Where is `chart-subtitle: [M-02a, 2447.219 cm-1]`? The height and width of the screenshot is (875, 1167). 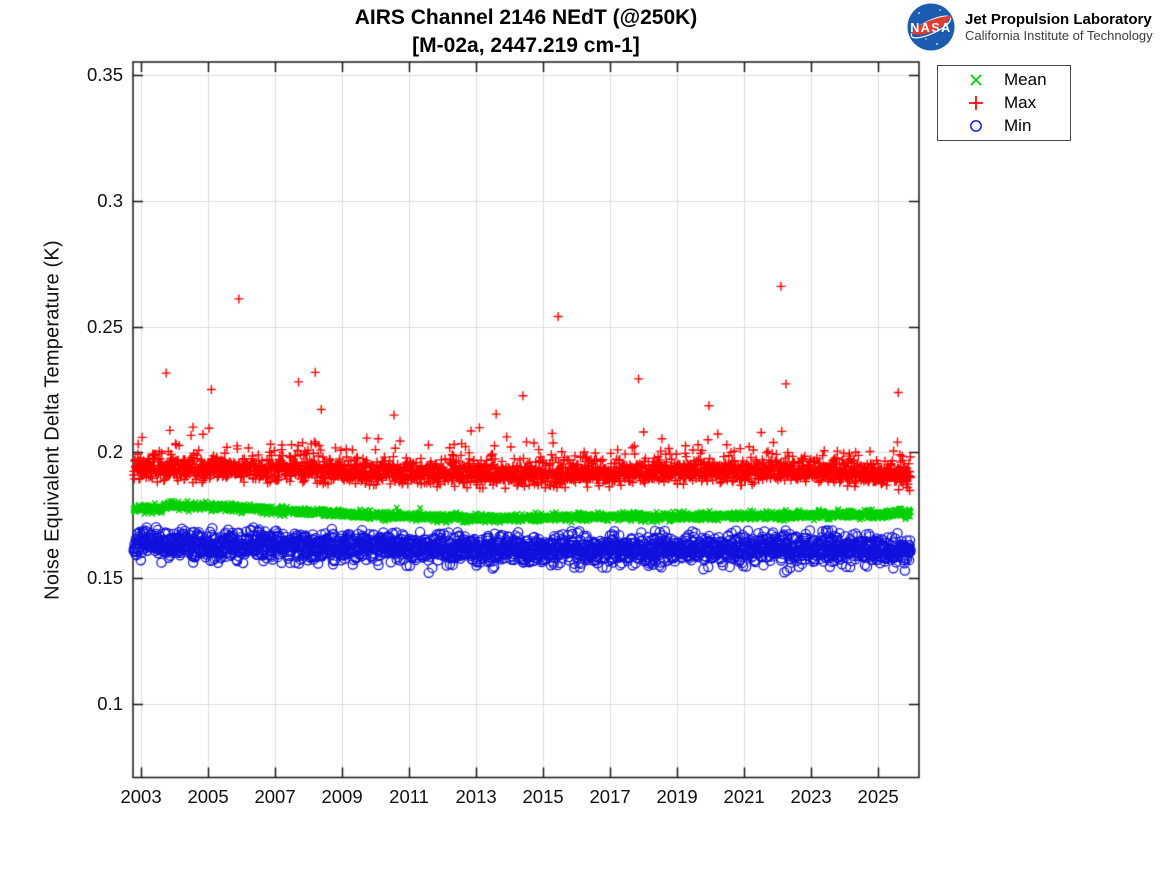 chart-subtitle: [M-02a, 2447.219 cm-1] is located at coordinates (526, 45).